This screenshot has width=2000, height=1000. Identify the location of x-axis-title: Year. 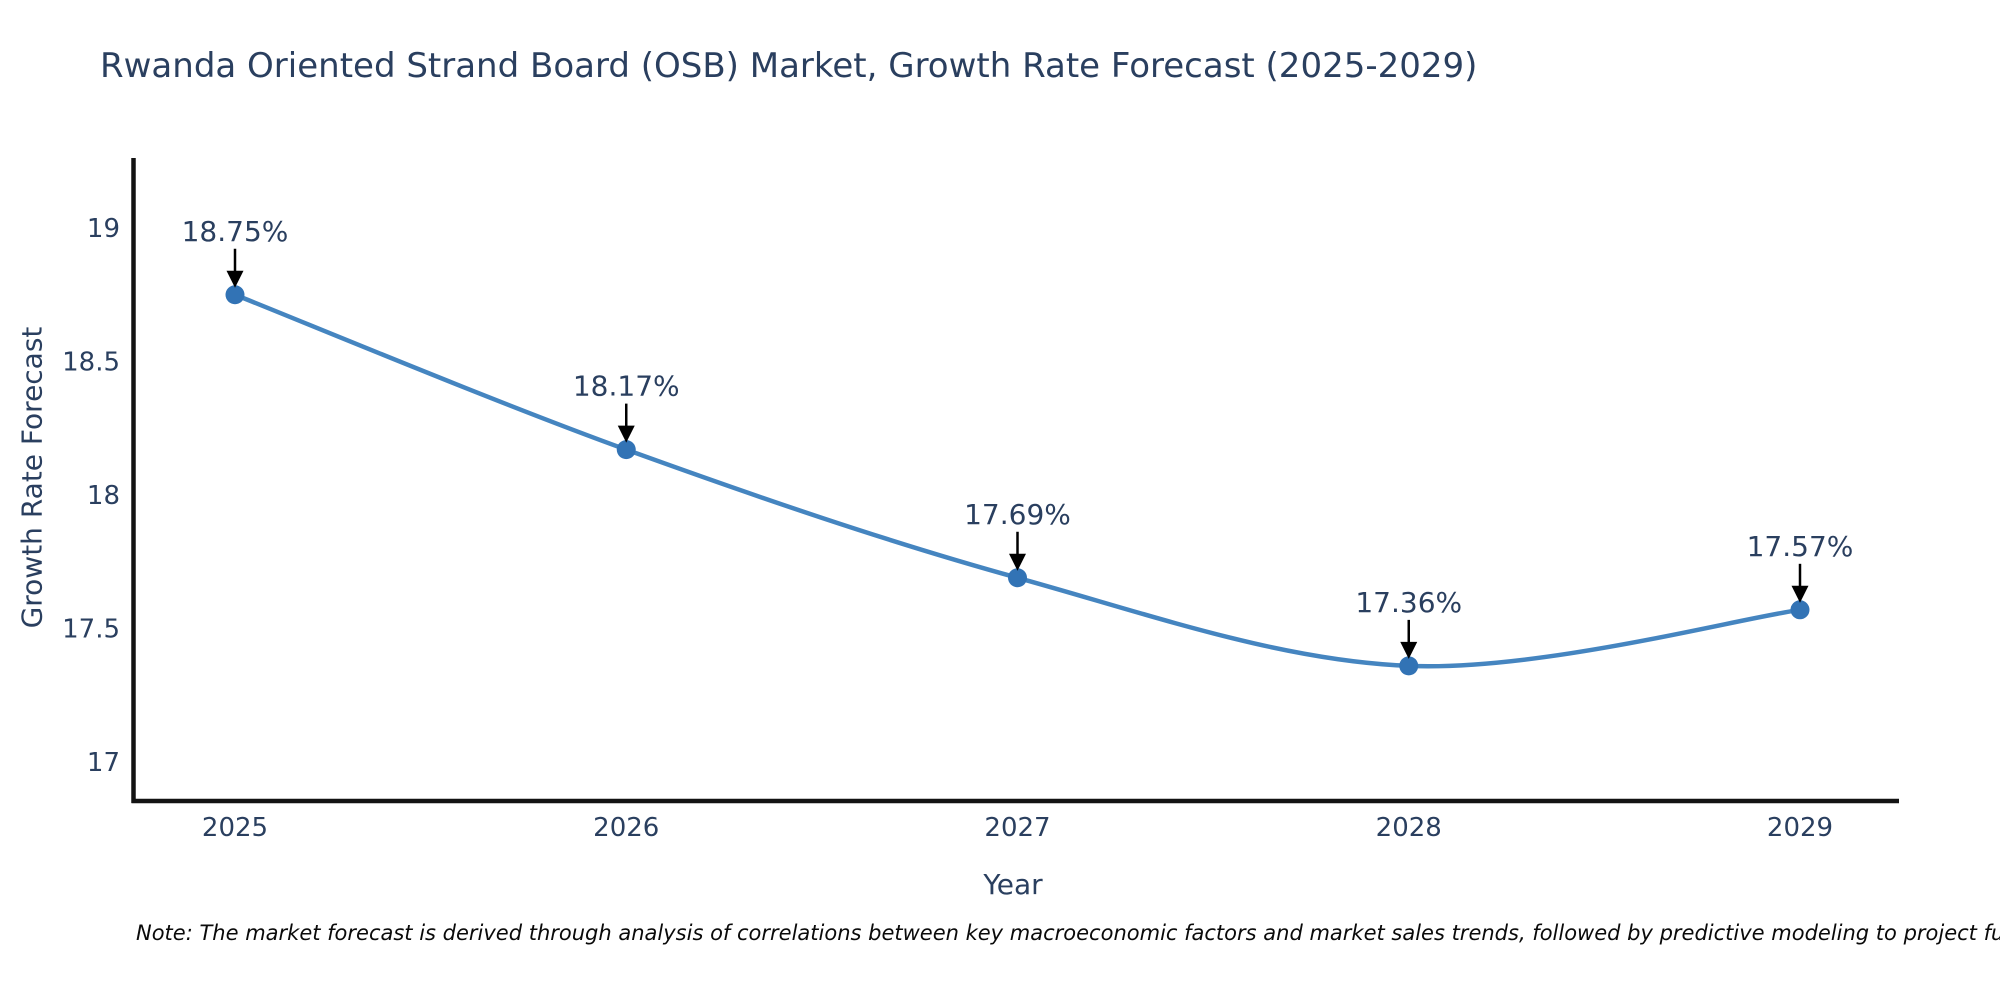
(1013, 884).